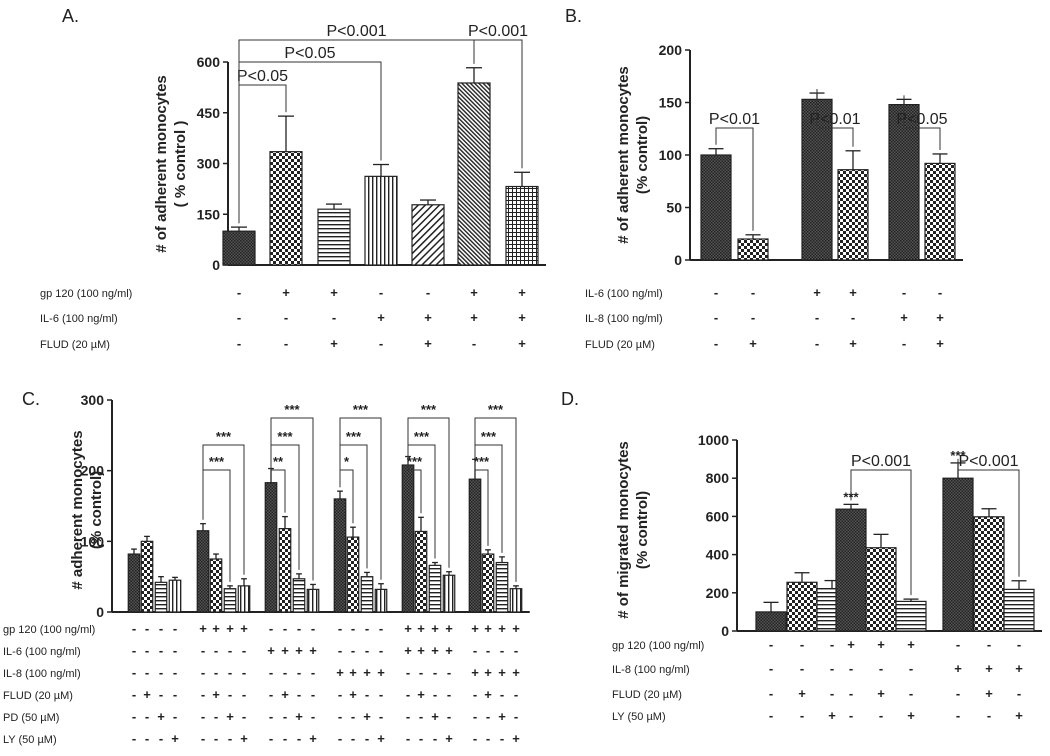  Describe the element at coordinates (93, 471) in the screenshot. I see `y-tick-label: 200` at that location.